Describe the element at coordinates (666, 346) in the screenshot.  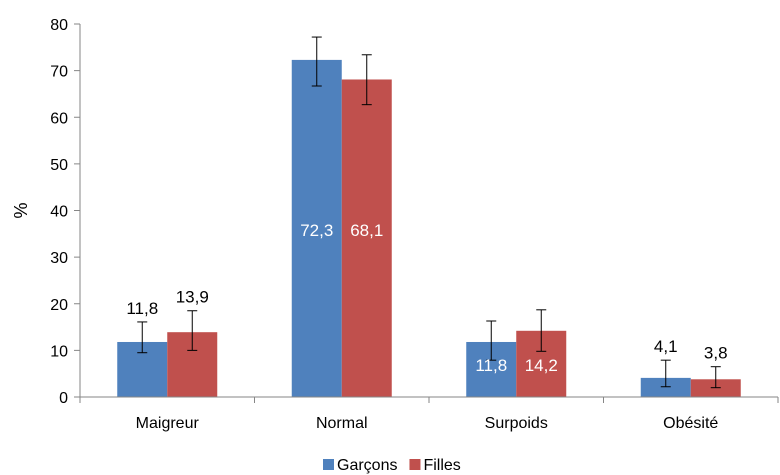
I see `data-label: 4,1` at that location.